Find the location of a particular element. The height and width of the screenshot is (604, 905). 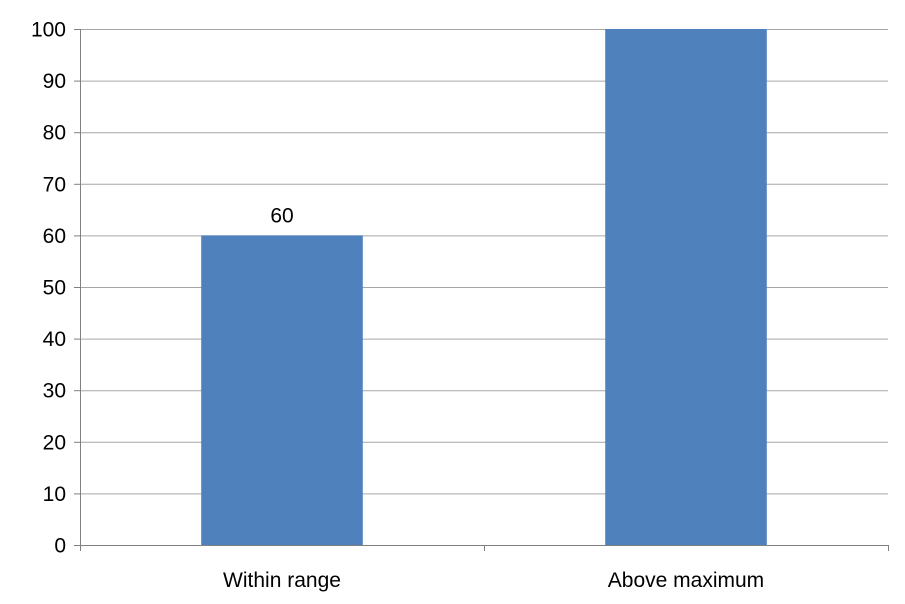

x-tick-labels: Within range Above maximum is located at coordinates (493, 580).